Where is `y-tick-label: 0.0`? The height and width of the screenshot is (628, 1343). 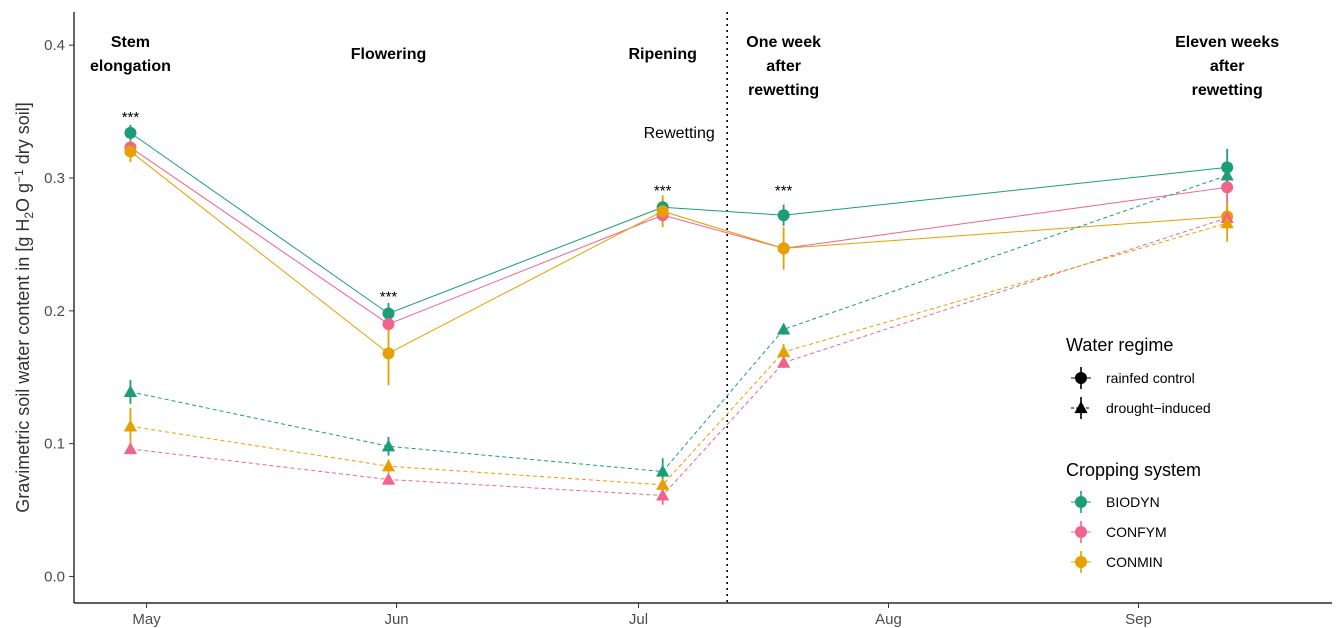
y-tick-label: 0.0 is located at coordinates (54, 576).